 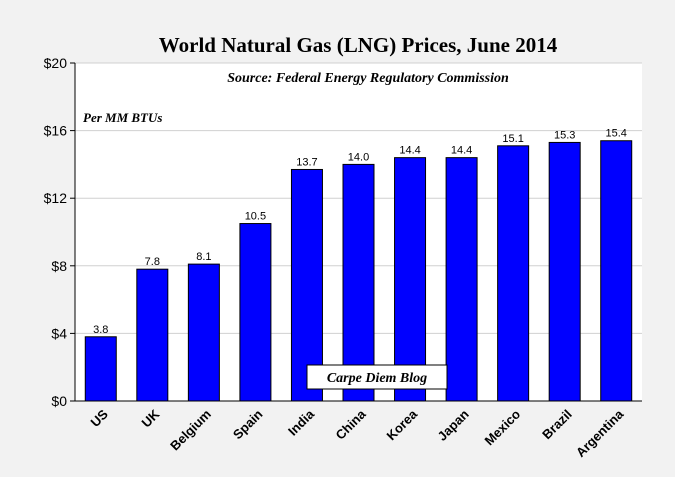 I want to click on data-label: 8.1, so click(x=203, y=257).